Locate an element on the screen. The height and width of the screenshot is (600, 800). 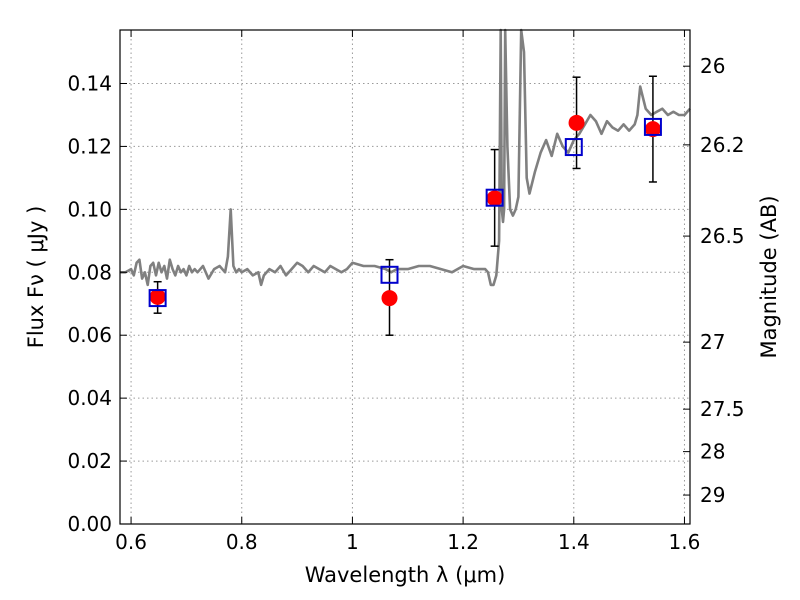
x-tick-label: 1.6 is located at coordinates (685, 542).